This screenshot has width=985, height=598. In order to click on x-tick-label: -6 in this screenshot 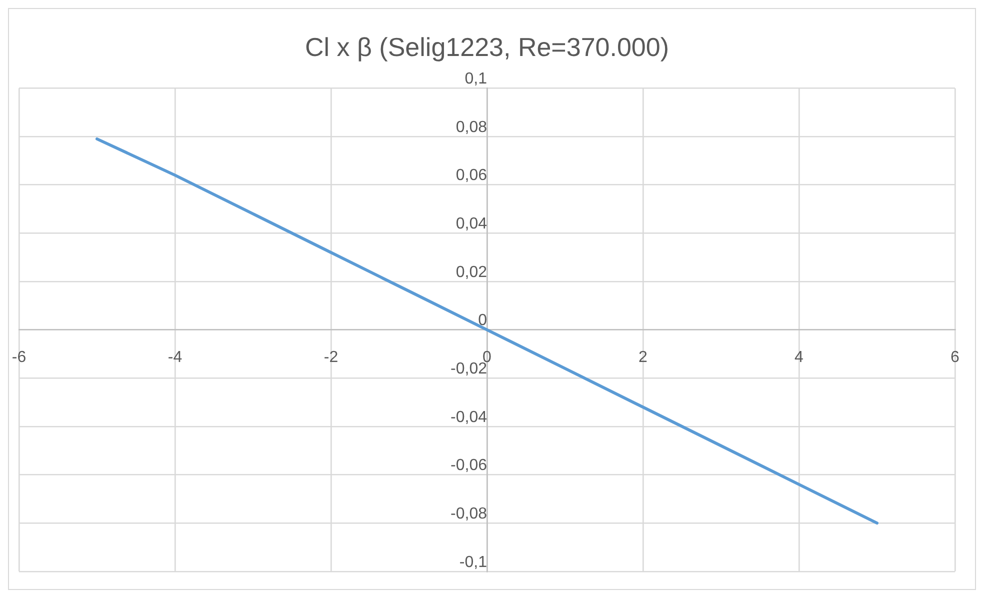, I will do `click(19, 357)`.